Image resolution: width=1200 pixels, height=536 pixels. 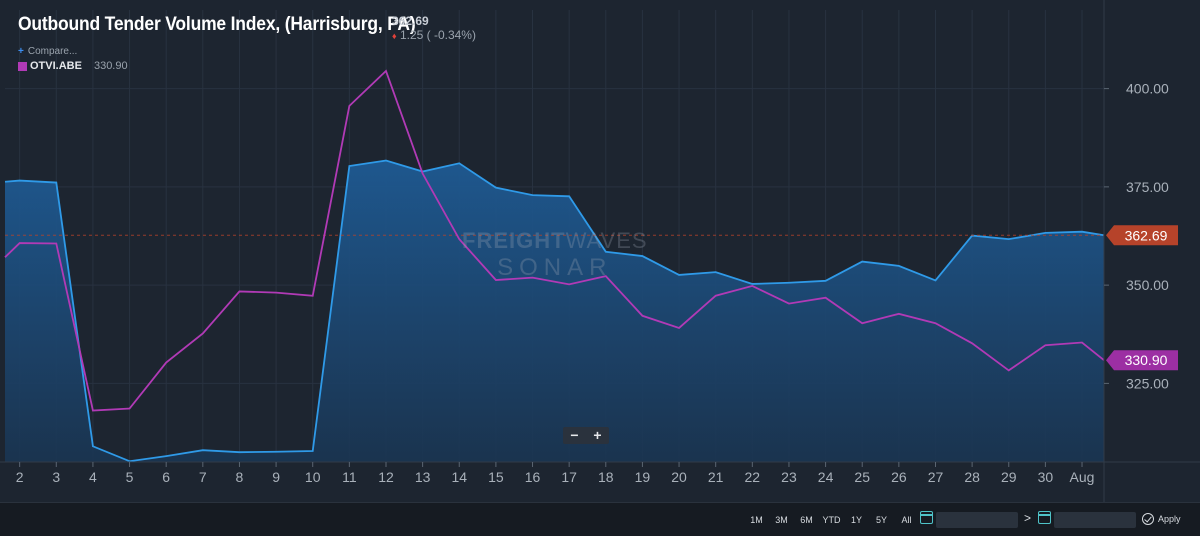 What do you see at coordinates (862, 477) in the screenshot?
I see `x-tick-label: 25` at bounding box center [862, 477].